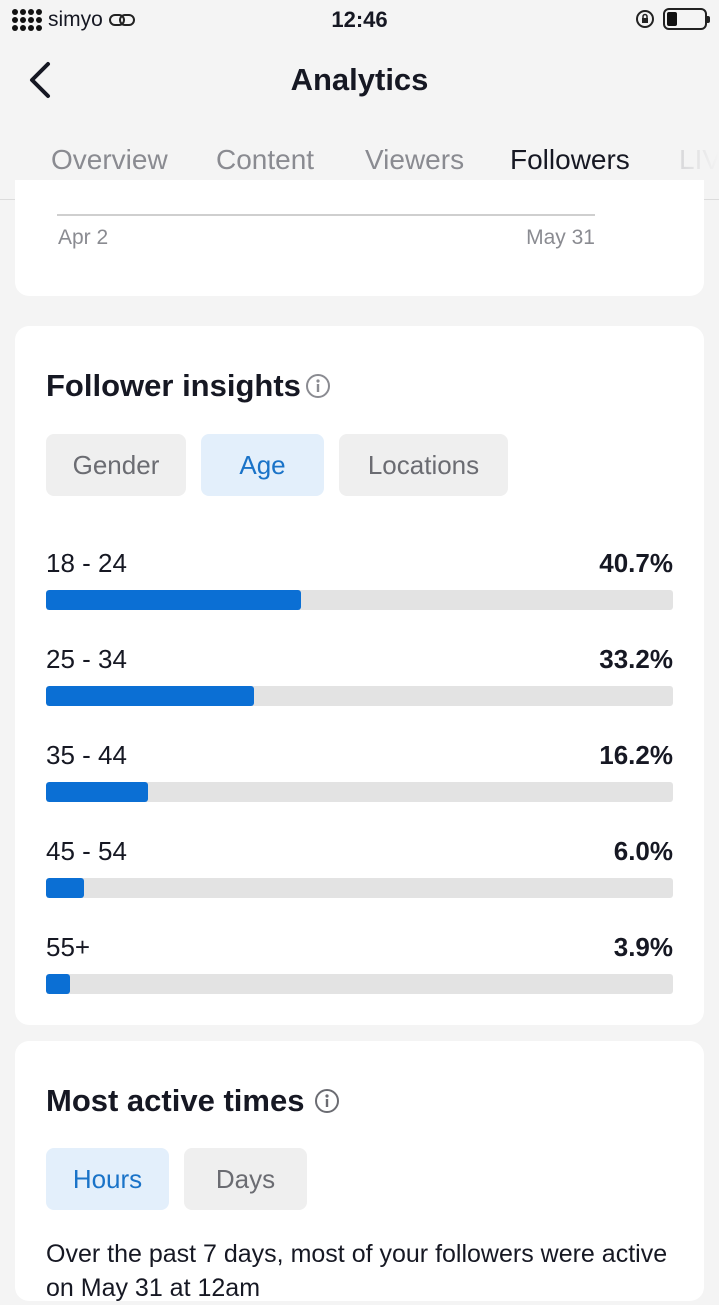  What do you see at coordinates (326, 215) in the screenshot?
I see `chart-x-axis` at bounding box center [326, 215].